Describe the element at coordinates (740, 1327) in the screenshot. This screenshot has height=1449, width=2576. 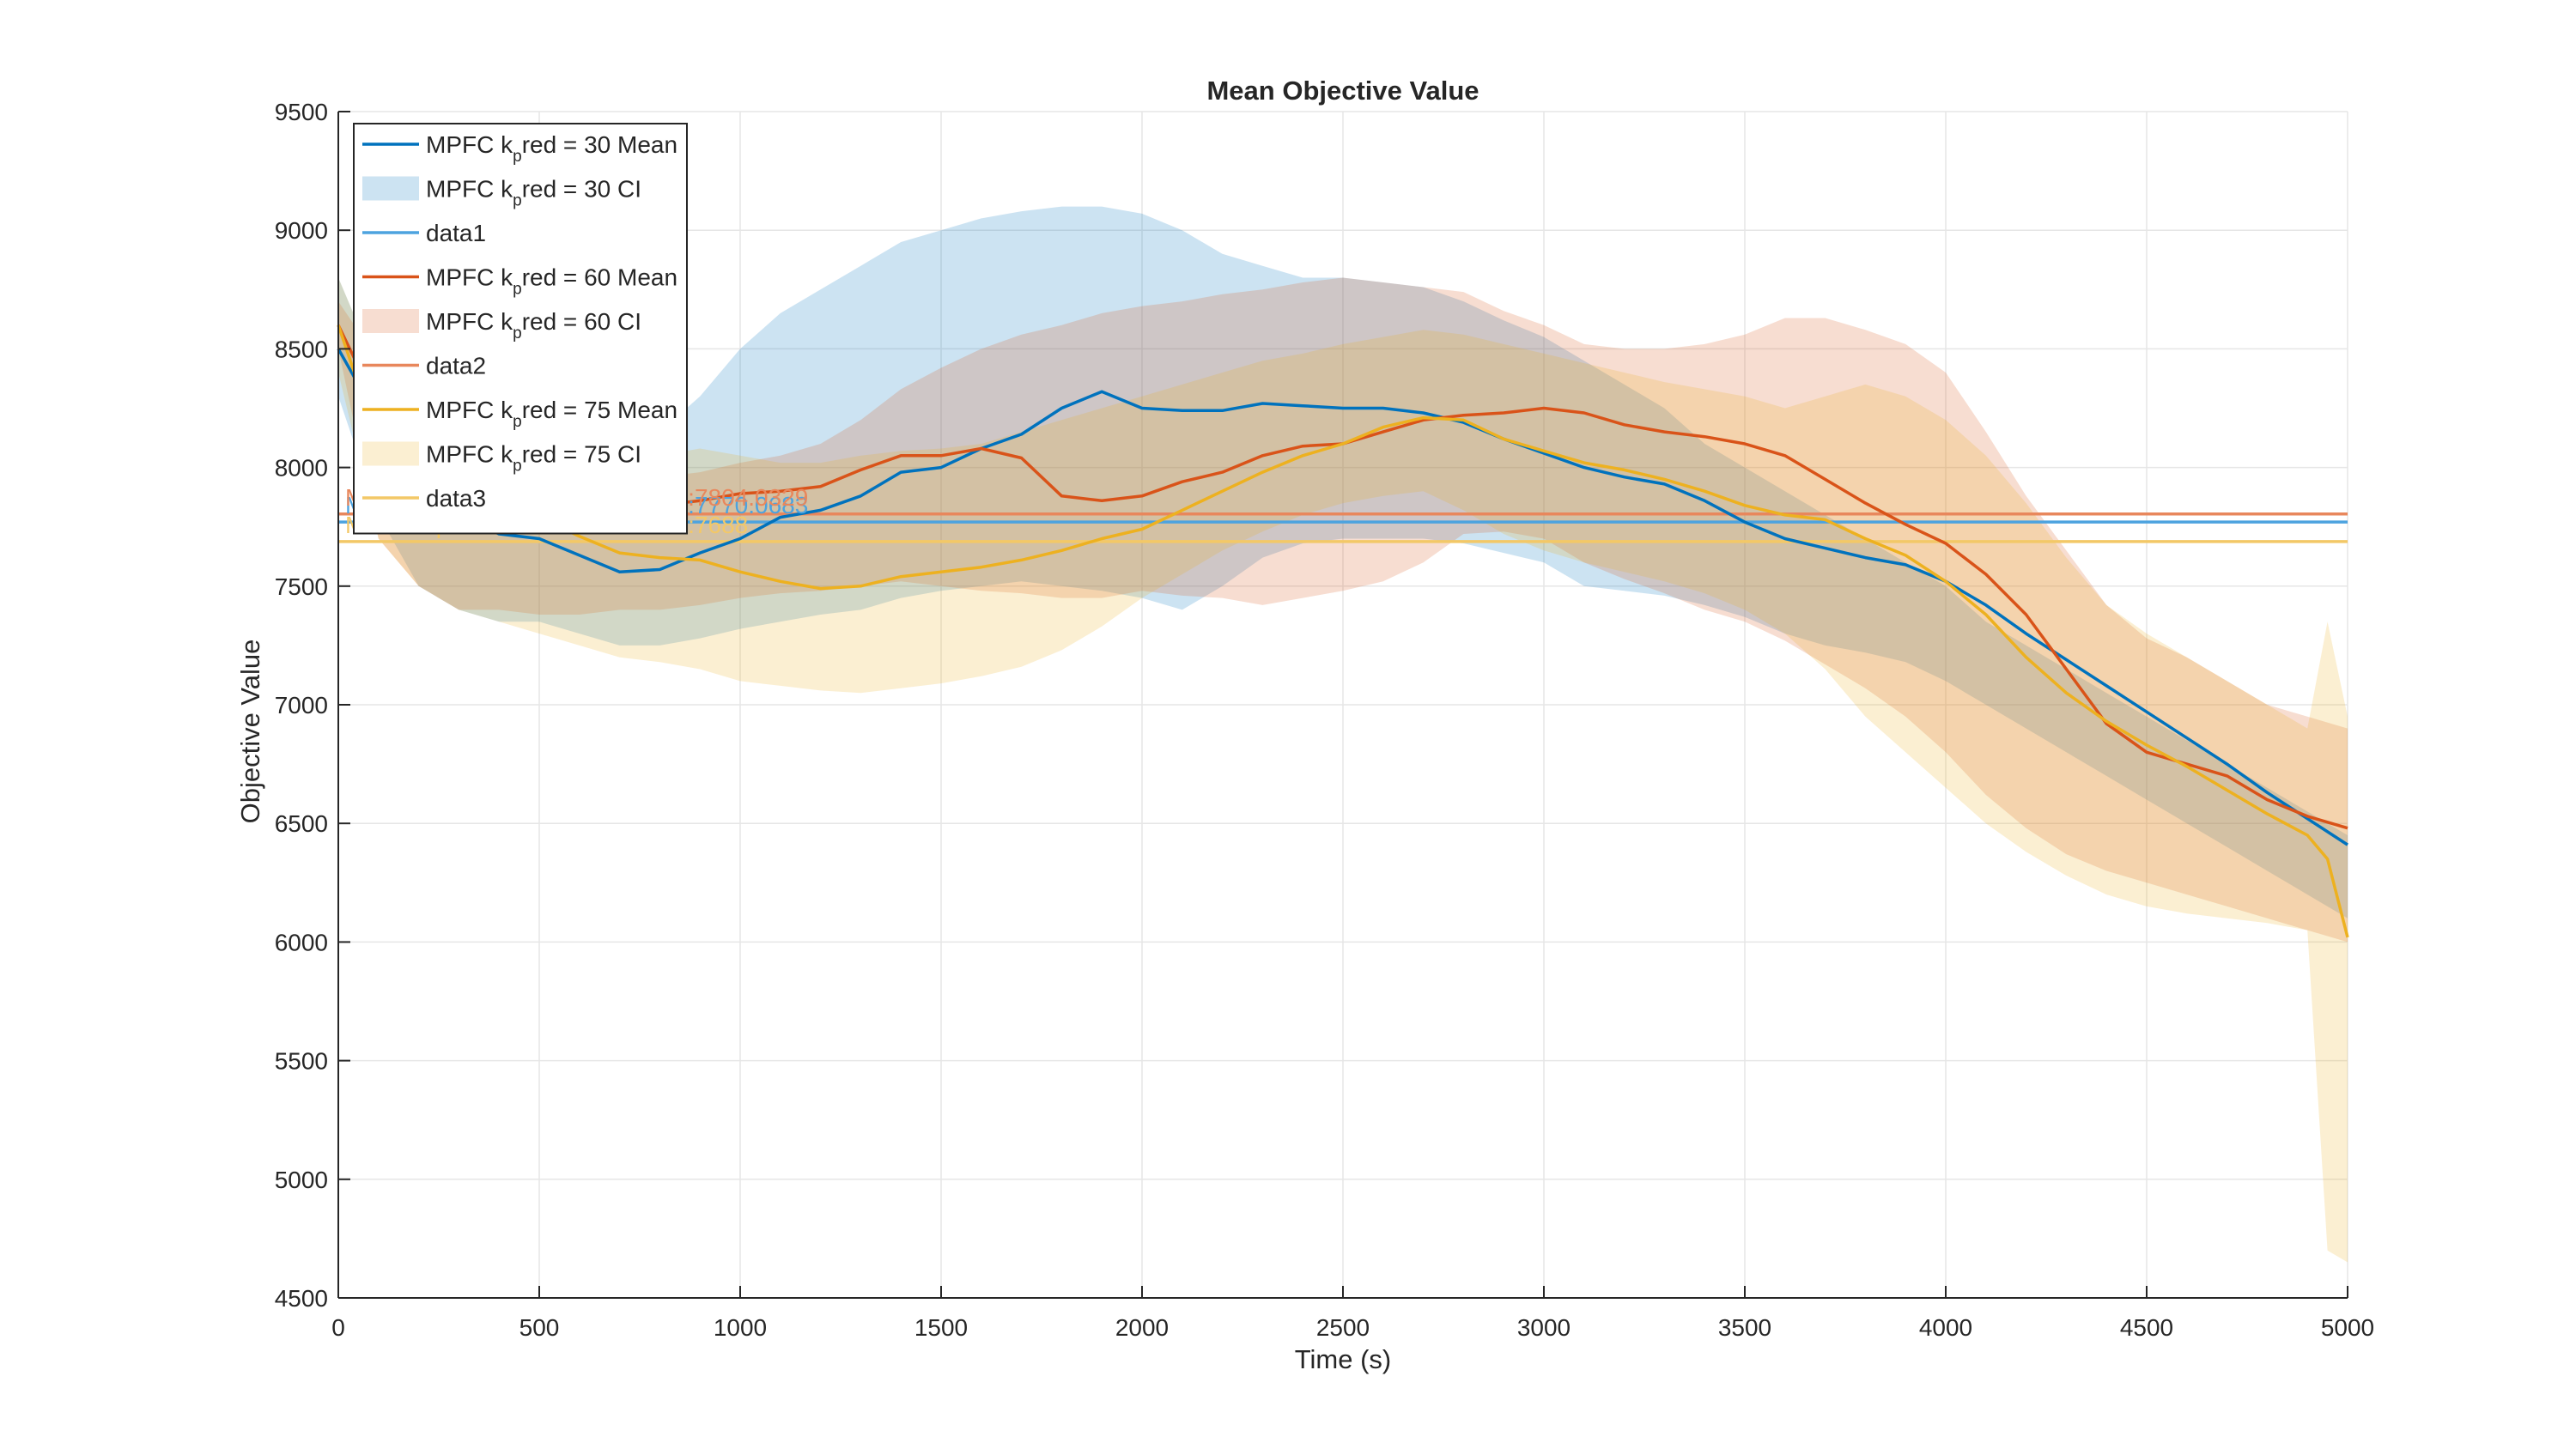
I see `x-tick-label: 1000` at that location.